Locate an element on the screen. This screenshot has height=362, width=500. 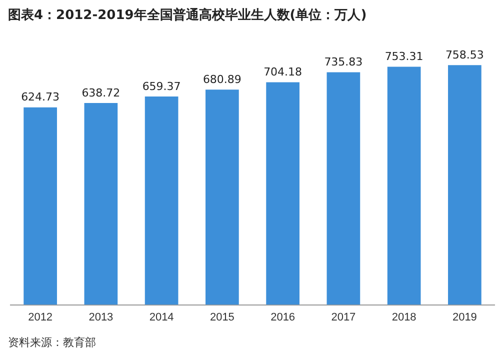
x-tick-label: 2016 is located at coordinates (283, 317).